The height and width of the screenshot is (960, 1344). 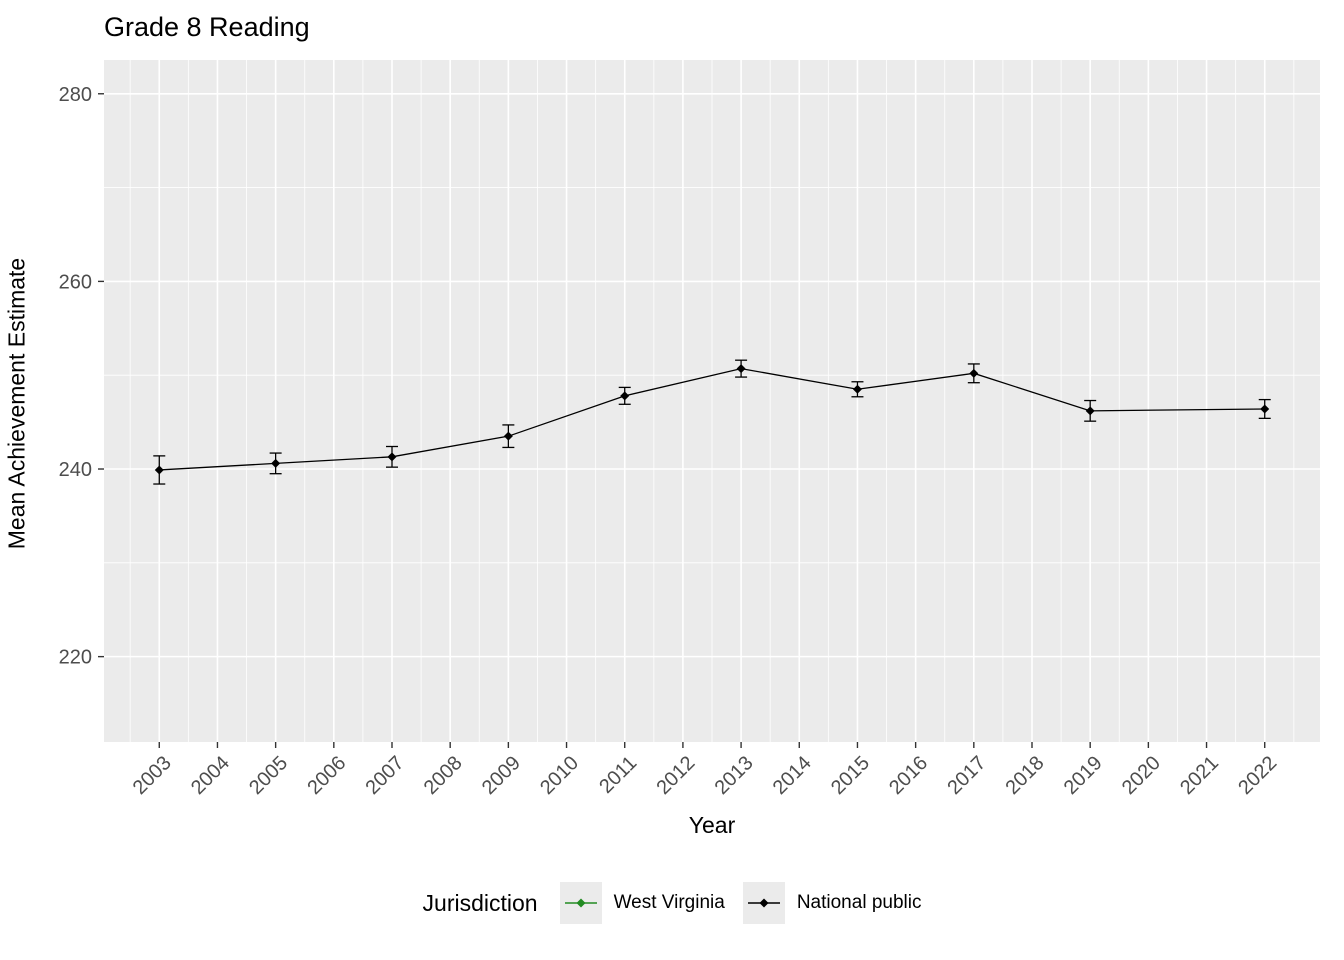 I want to click on legend-title: Jurisdiction, so click(x=480, y=902).